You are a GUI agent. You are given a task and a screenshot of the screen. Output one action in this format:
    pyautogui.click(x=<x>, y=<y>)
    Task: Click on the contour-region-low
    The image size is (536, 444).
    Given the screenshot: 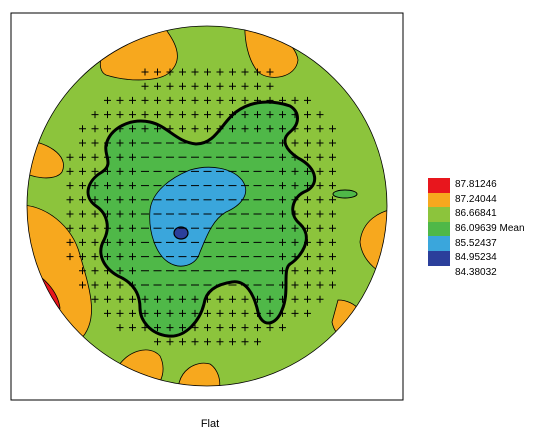 What is the action you would take?
    pyautogui.click(x=198, y=216)
    